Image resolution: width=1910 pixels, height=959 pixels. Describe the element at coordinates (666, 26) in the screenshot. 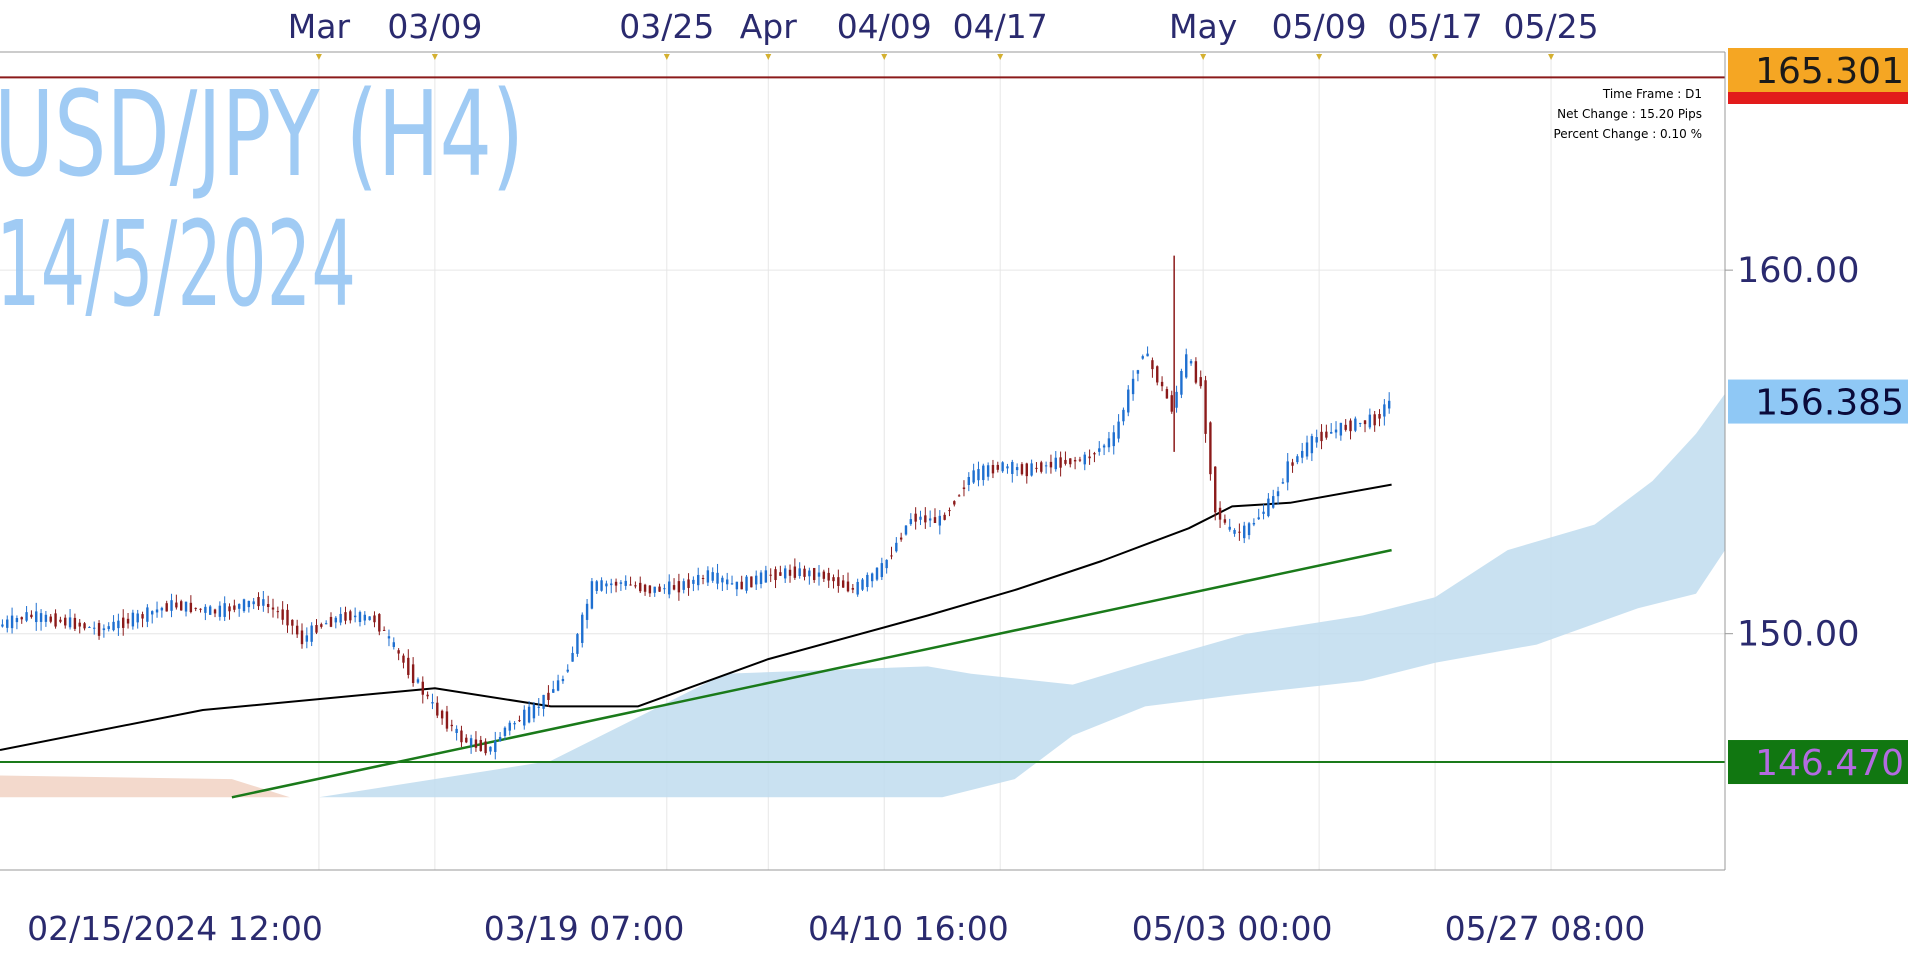

I see `top-tick-label-2: 03/25` at that location.